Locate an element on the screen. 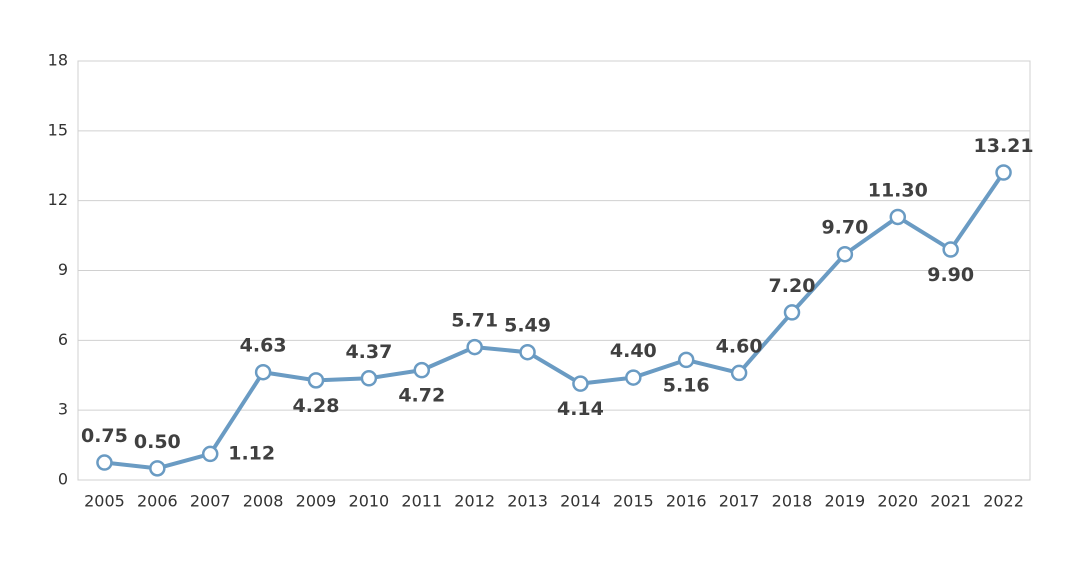  x-tick-label: 2019 is located at coordinates (845, 501).